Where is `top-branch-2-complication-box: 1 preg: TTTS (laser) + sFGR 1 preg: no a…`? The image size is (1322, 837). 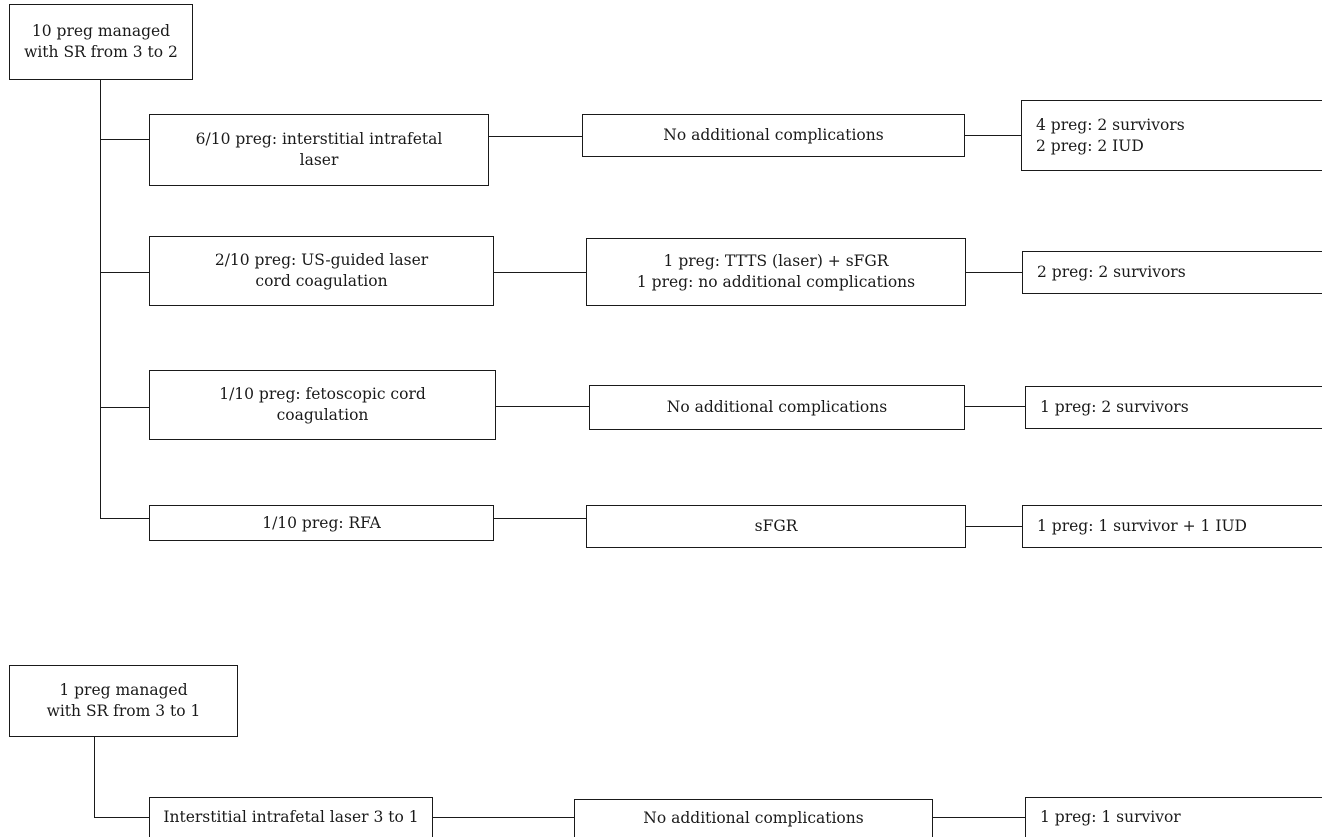 top-branch-2-complication-box: 1 preg: TTTS (laser) + sFGR 1 preg: no a… is located at coordinates (776, 272).